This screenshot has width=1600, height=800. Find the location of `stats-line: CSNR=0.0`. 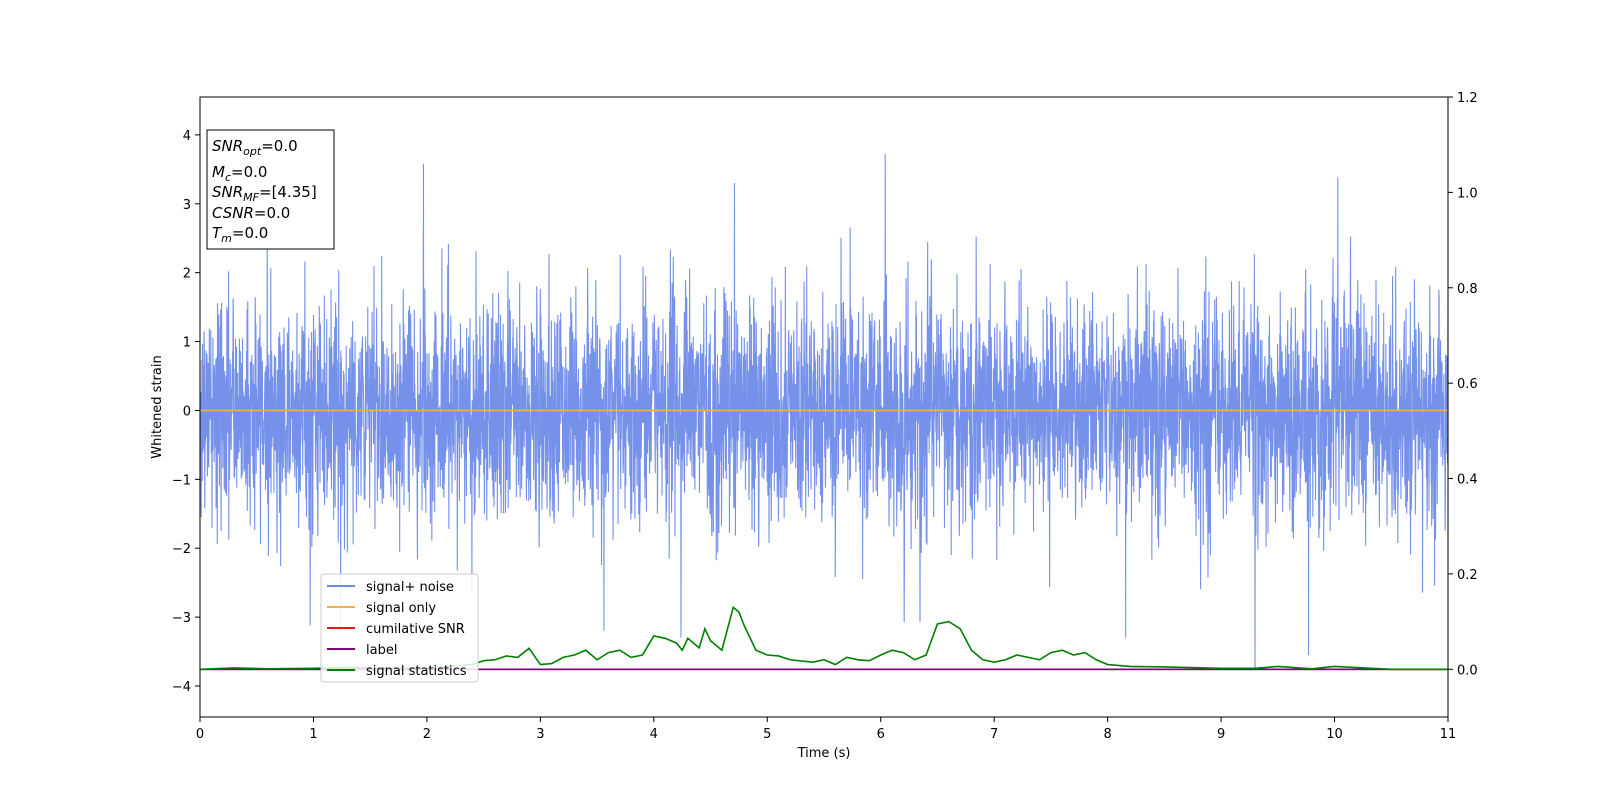

stats-line: CSNR=0.0 is located at coordinates (251, 213).